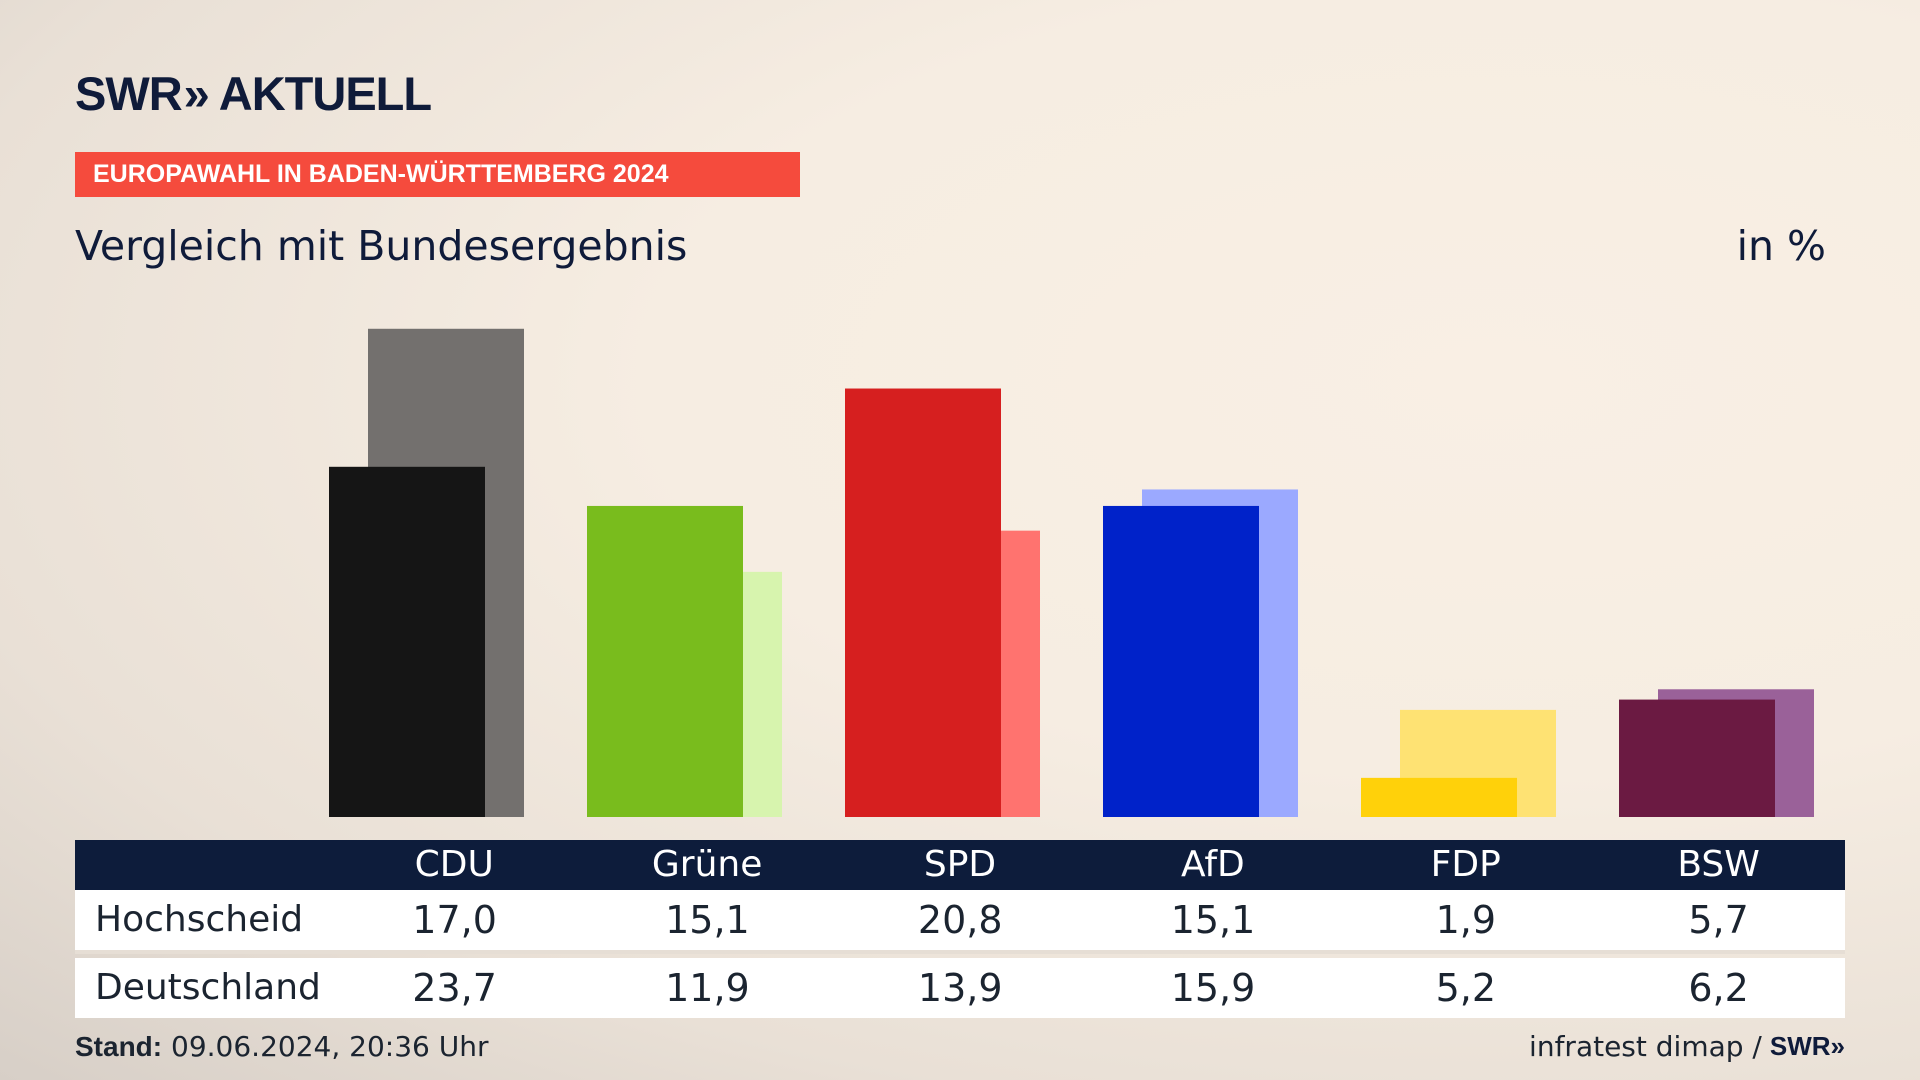 The image size is (1920, 1080). I want to click on table-row-hochscheid: Hochscheid 17,0 15,1 20,8 15,1 1,9 5,7, so click(960, 922).